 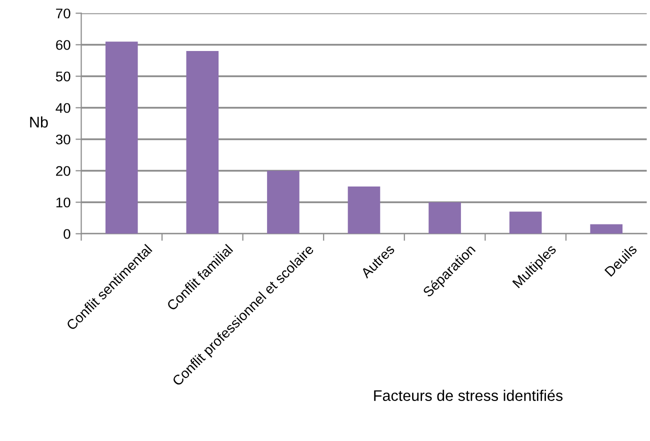 What do you see at coordinates (468, 395) in the screenshot?
I see `x-axis-title: Facteurs de stress identifiés` at bounding box center [468, 395].